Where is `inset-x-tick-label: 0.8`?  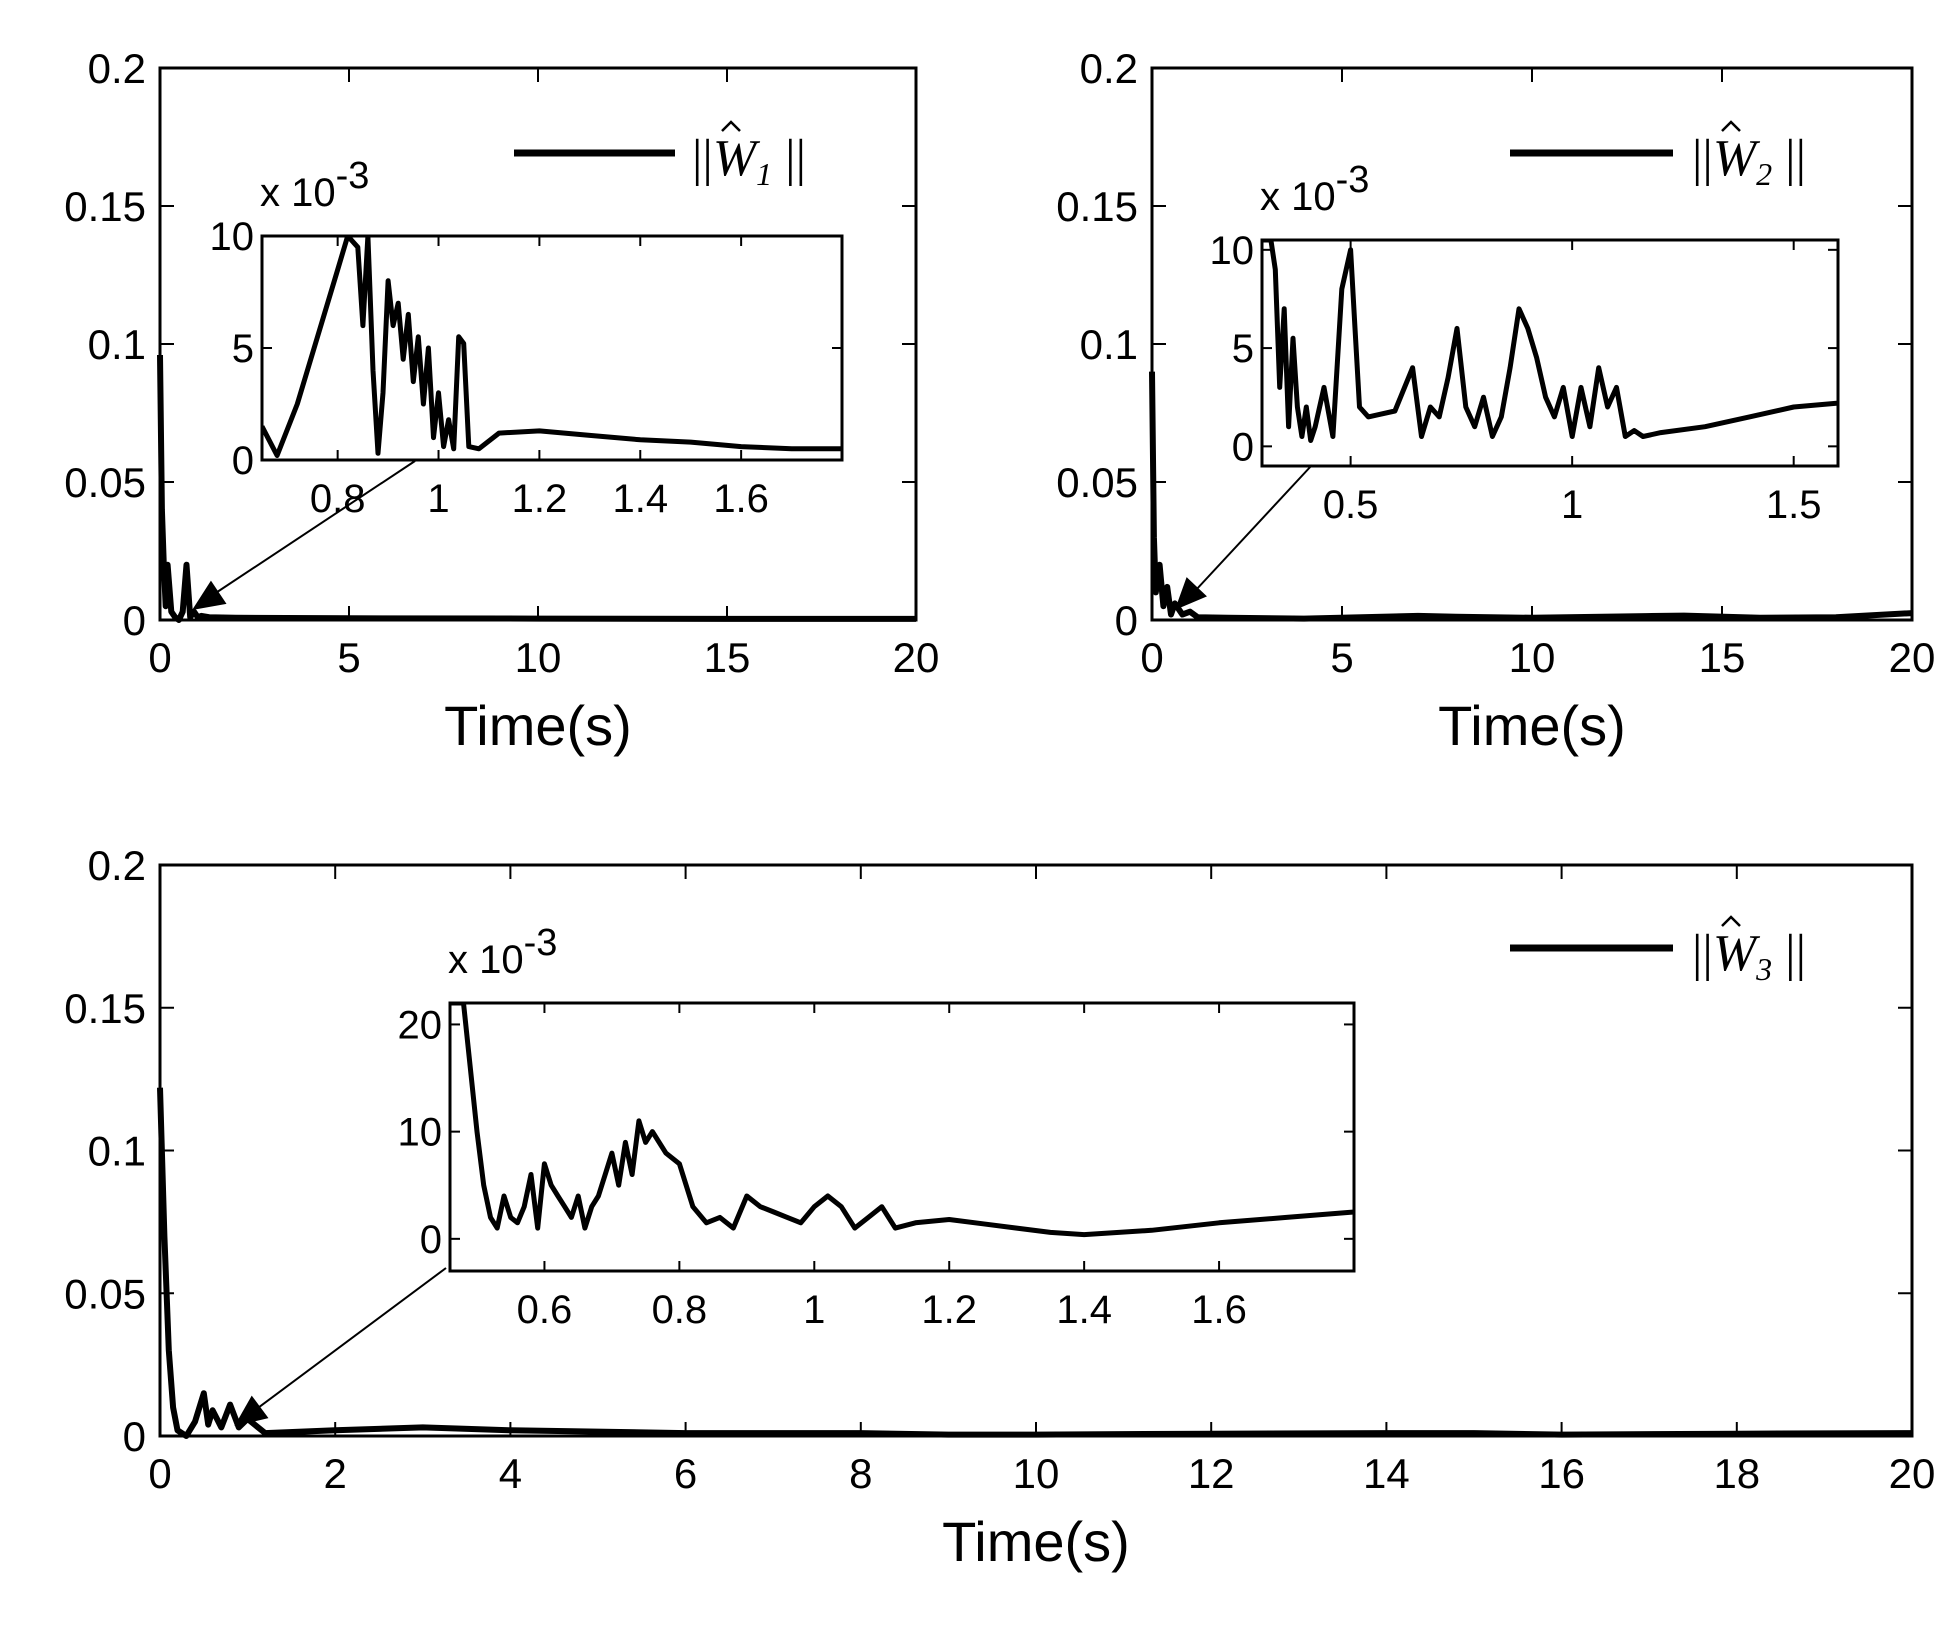 inset-x-tick-label: 0.8 is located at coordinates (680, 1310).